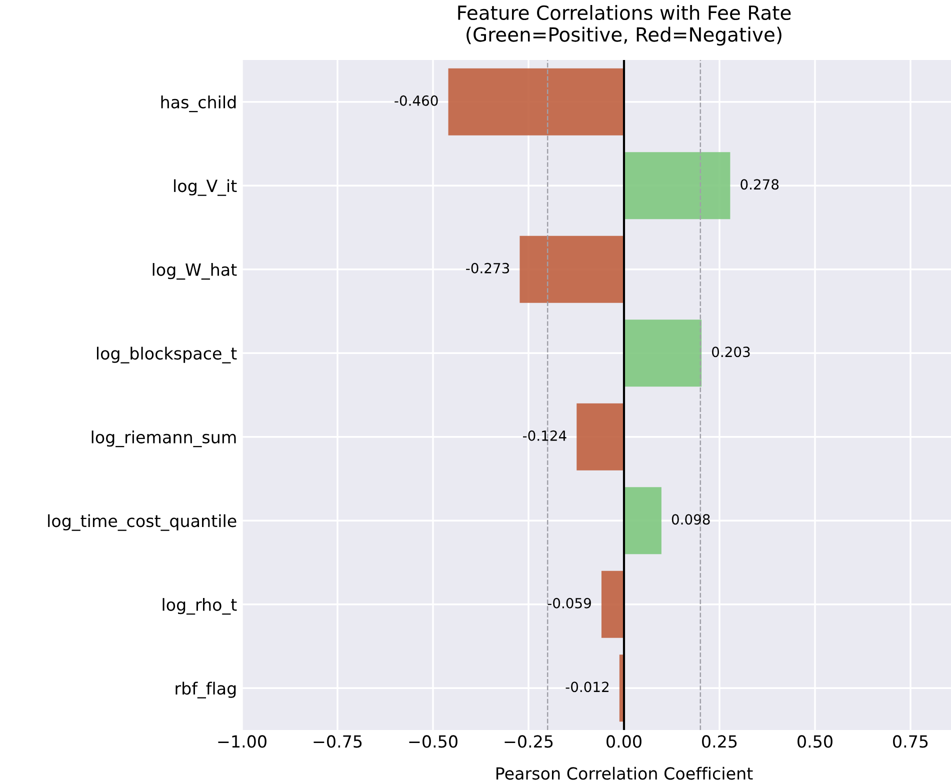 This screenshot has height=783, width=951. I want to click on y-tick-label: log_V_it, so click(205, 187).